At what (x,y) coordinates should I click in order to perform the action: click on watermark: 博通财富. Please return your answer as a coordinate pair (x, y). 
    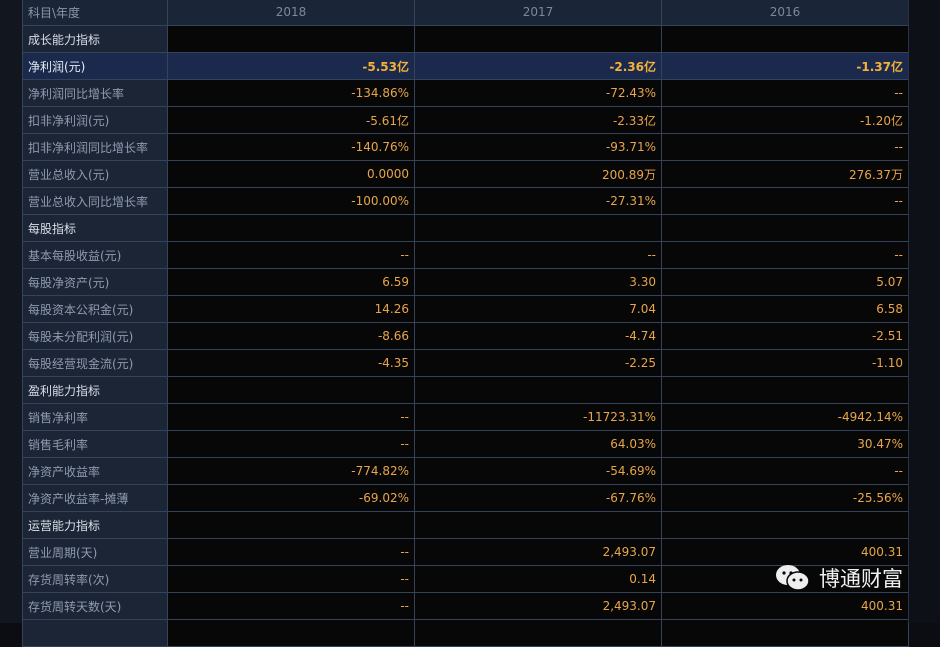
    Looking at the image, I should click on (839, 578).